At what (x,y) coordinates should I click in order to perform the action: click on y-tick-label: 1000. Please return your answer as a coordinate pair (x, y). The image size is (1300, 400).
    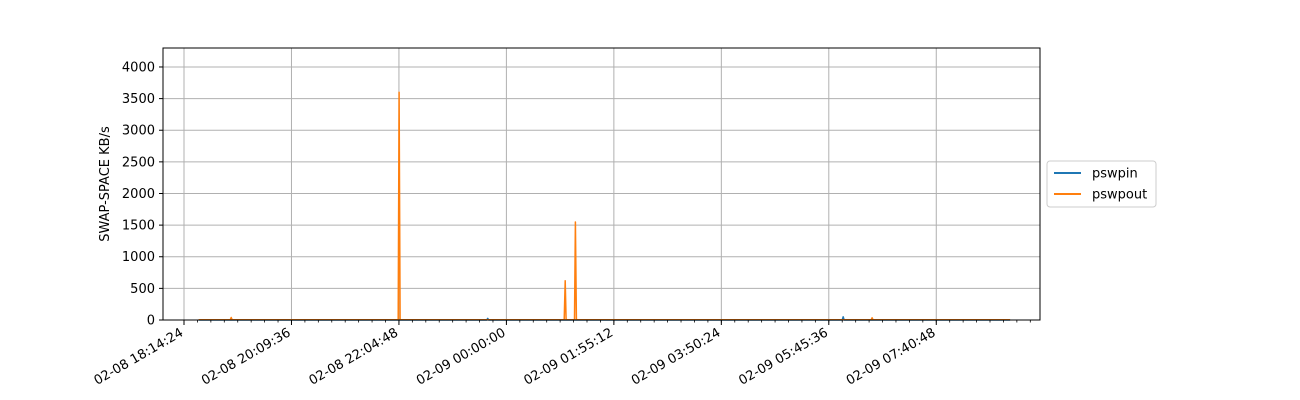
    Looking at the image, I should click on (138, 257).